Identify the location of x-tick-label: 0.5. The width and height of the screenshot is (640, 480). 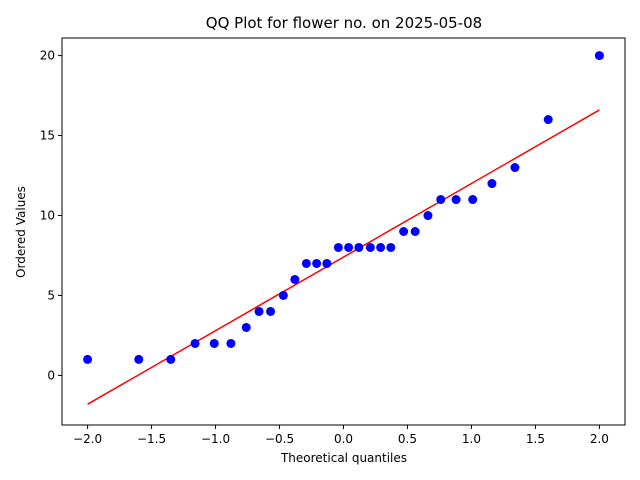
(407, 439).